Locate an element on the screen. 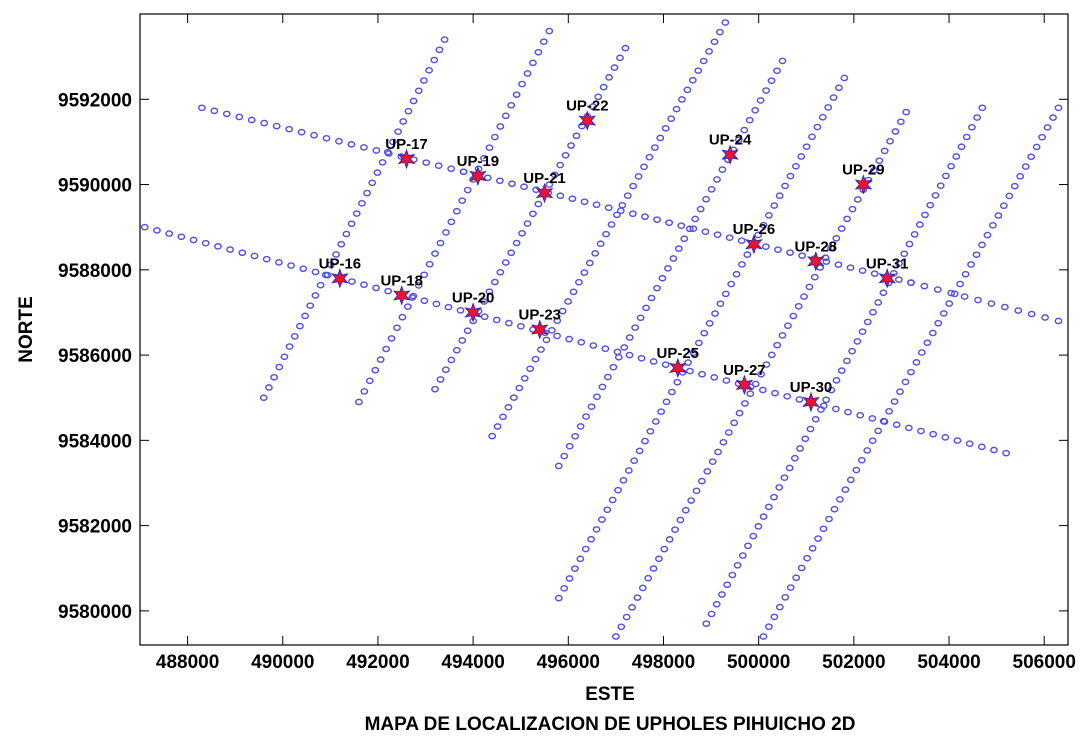 Image resolution: width=1080 pixels, height=736 pixels. y-tick-label: 9592000 is located at coordinates (95, 100).